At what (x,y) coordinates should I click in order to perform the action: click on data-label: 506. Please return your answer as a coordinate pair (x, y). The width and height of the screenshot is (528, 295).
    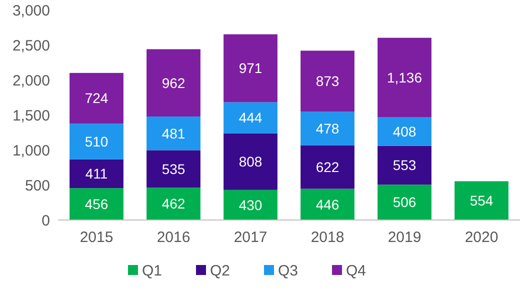
    Looking at the image, I should click on (404, 202).